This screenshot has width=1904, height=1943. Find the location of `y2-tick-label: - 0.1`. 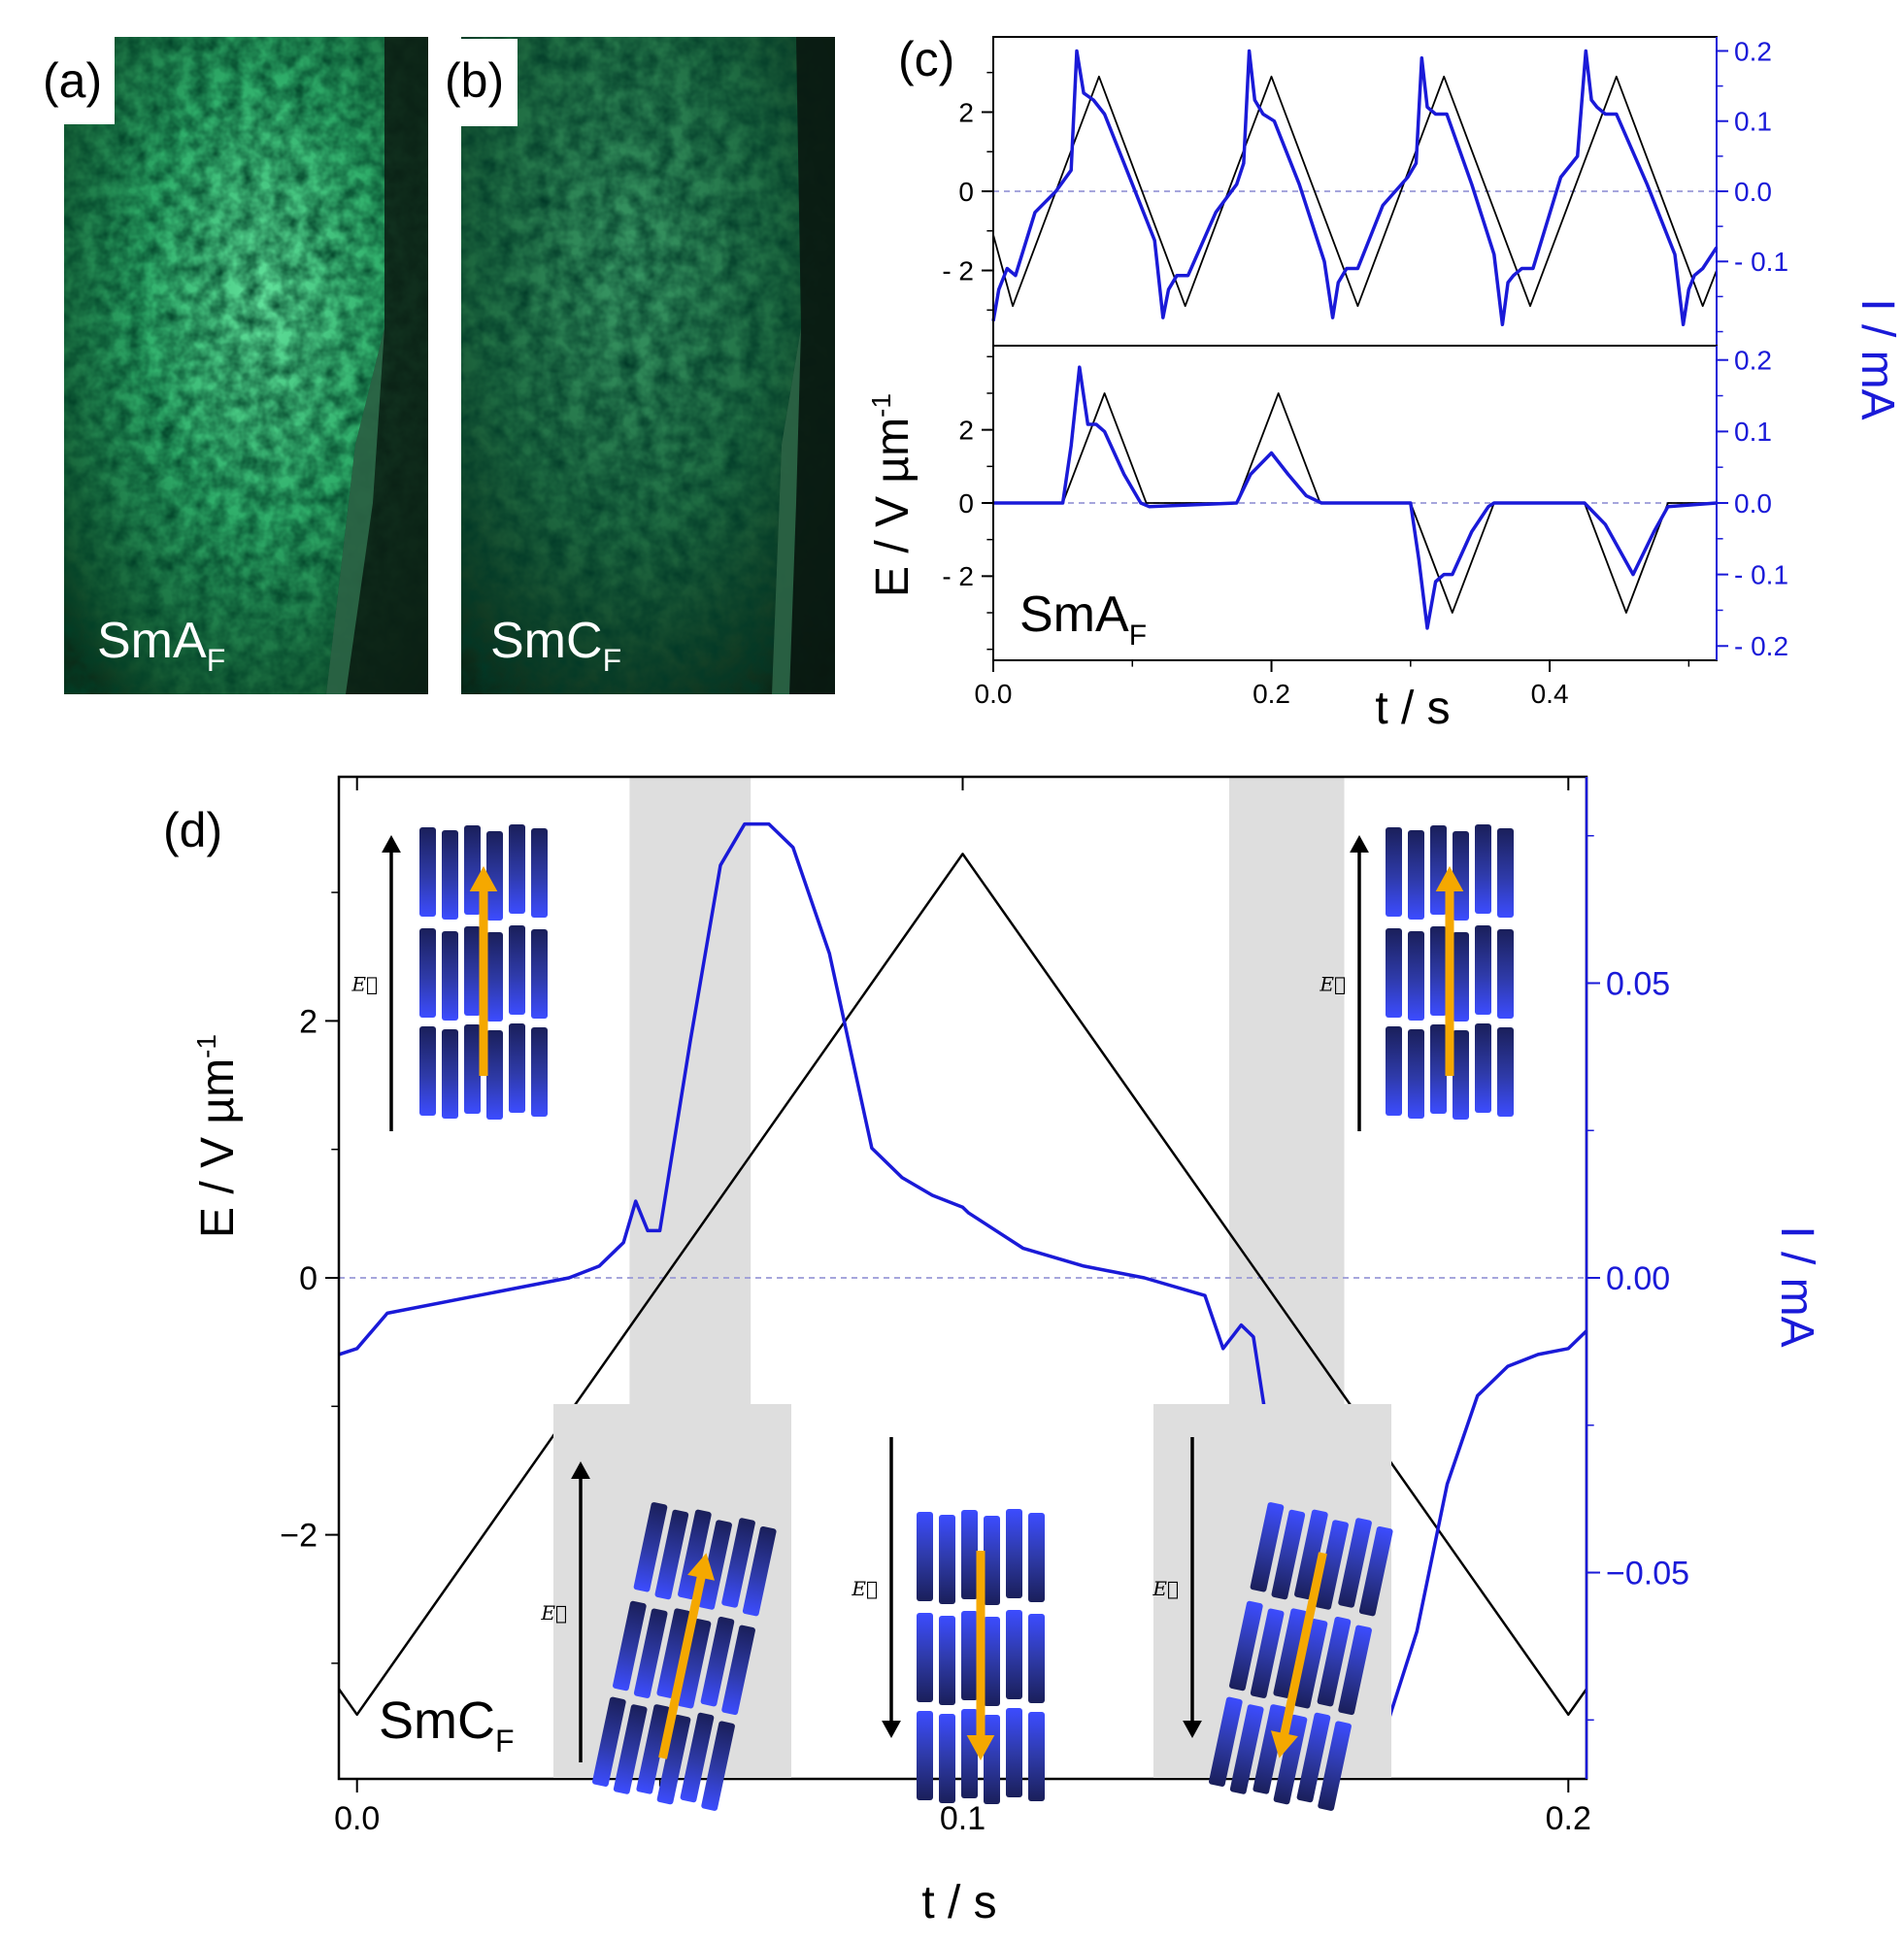

y2-tick-label: - 0.1 is located at coordinates (1761, 262).